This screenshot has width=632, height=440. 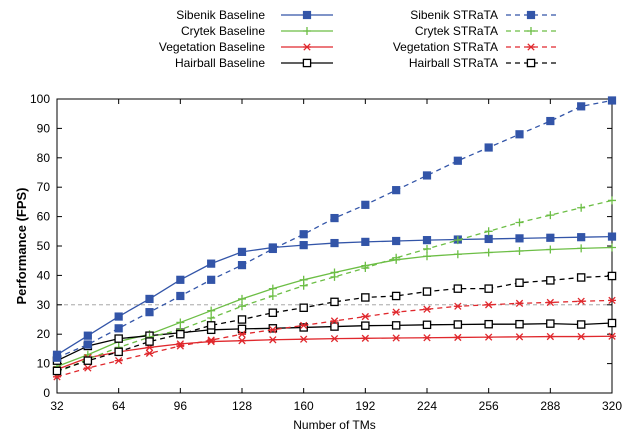 I want to click on y-tick-label: 90, so click(x=44, y=128).